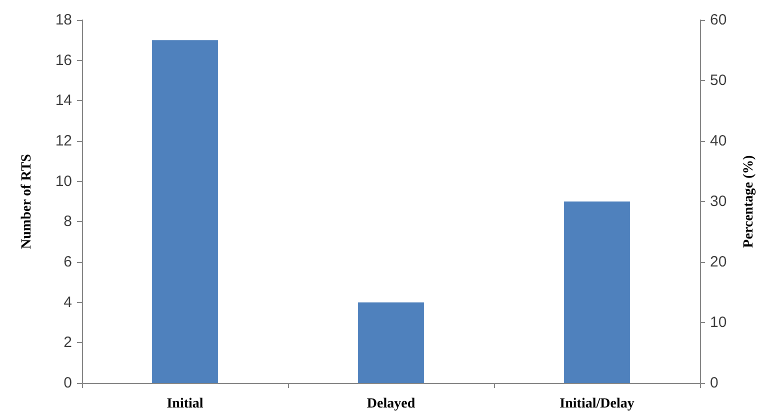 This screenshot has height=419, width=772. What do you see at coordinates (68, 343) in the screenshot?
I see `y-tick-label: 2` at bounding box center [68, 343].